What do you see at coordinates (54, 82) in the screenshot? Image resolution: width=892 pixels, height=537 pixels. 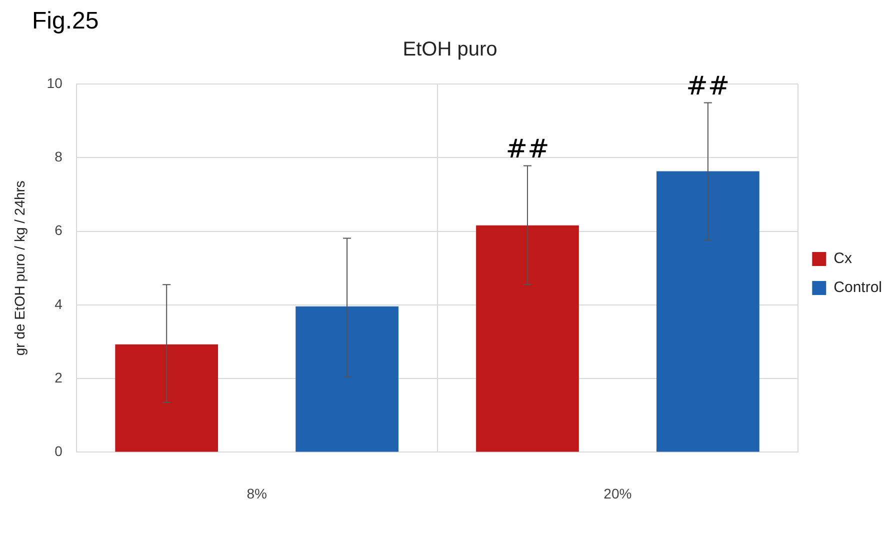 I see `y-tick-label: 10` at bounding box center [54, 82].